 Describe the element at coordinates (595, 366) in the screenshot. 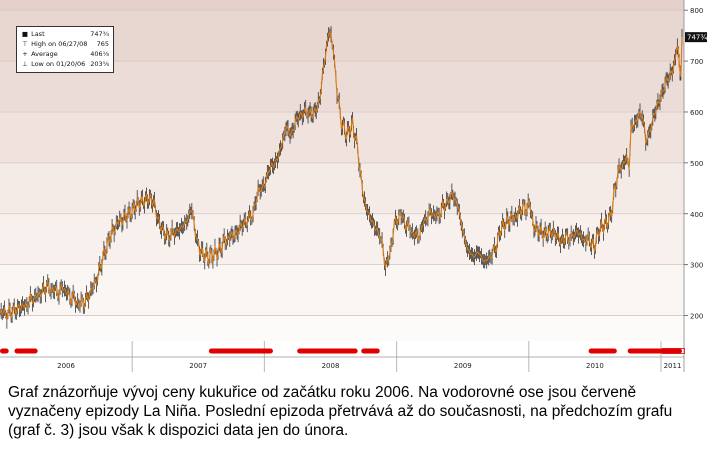

I see `x-tick-label: 2010` at that location.